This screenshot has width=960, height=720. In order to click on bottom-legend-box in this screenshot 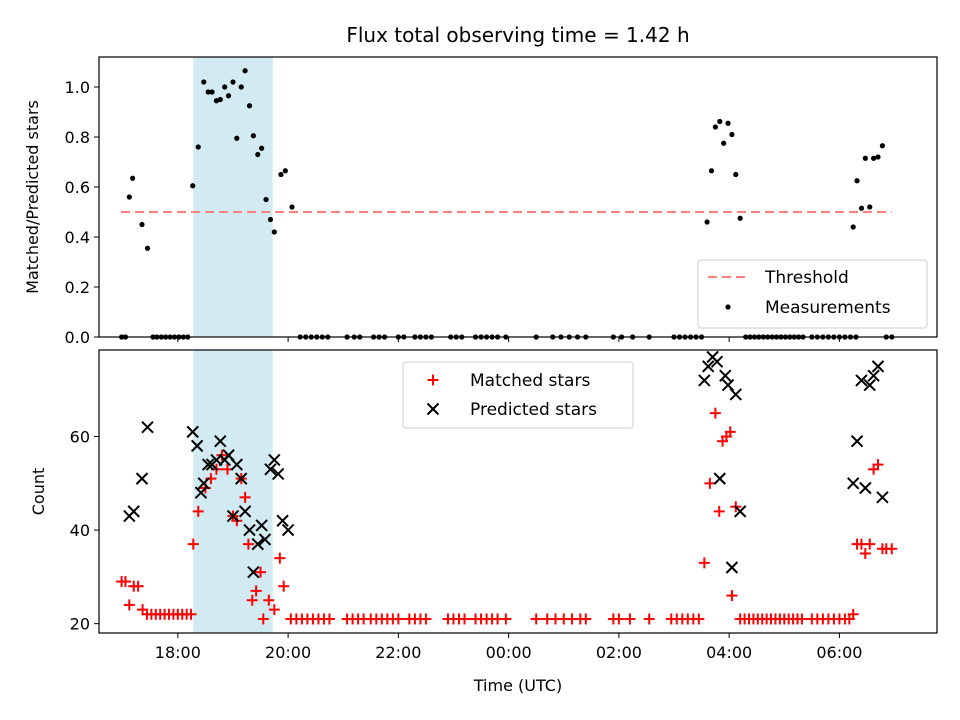, I will do `click(518, 395)`.